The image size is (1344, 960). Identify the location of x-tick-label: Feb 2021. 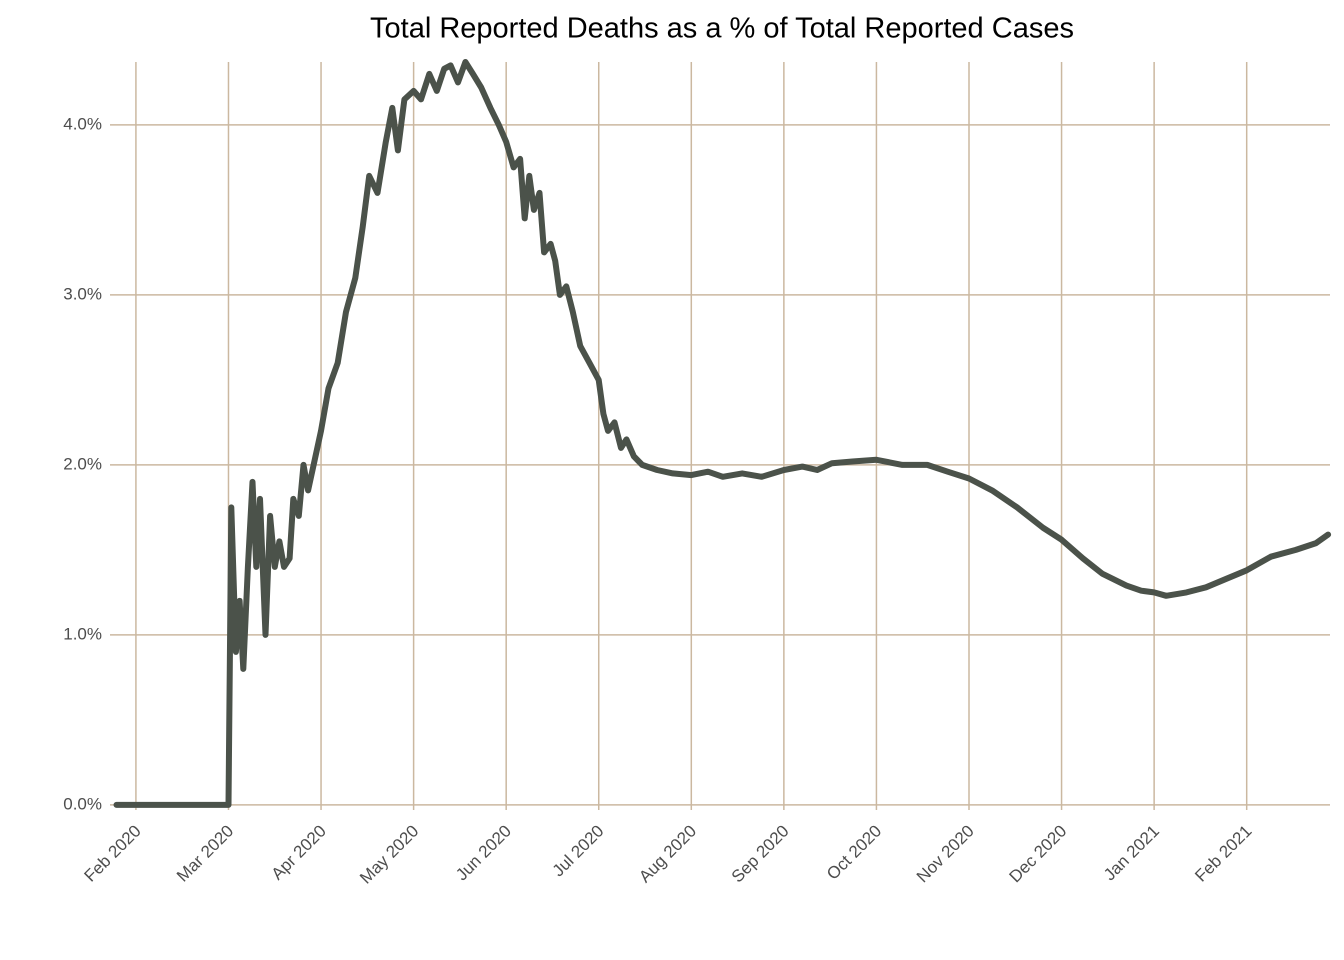
(1223, 853).